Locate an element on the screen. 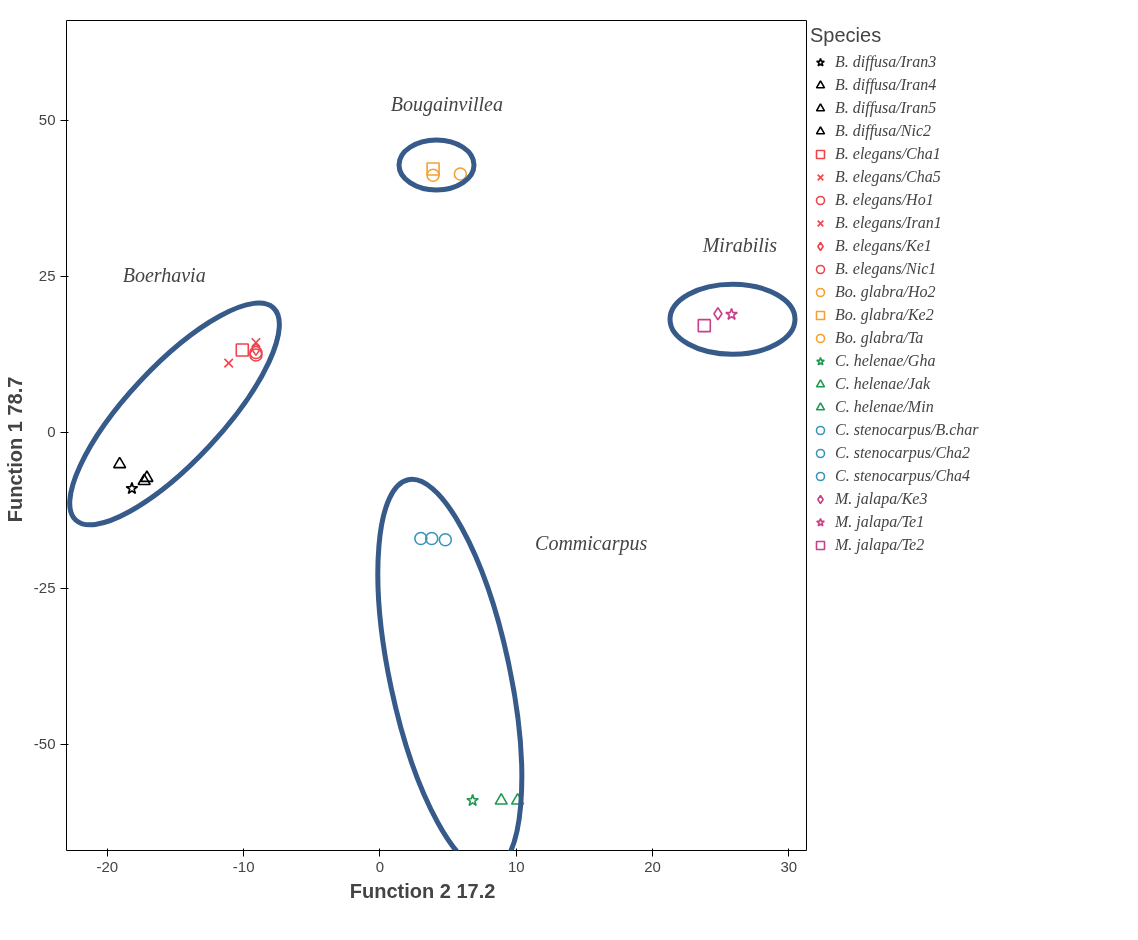  x-tick-label: 30 is located at coordinates (789, 866).